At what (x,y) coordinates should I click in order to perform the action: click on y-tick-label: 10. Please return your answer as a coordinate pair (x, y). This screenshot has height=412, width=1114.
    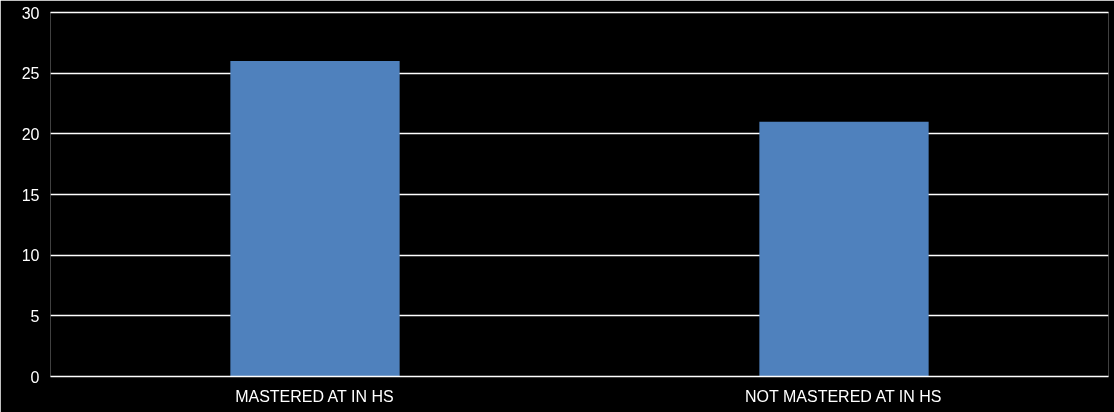
    Looking at the image, I should click on (30, 256).